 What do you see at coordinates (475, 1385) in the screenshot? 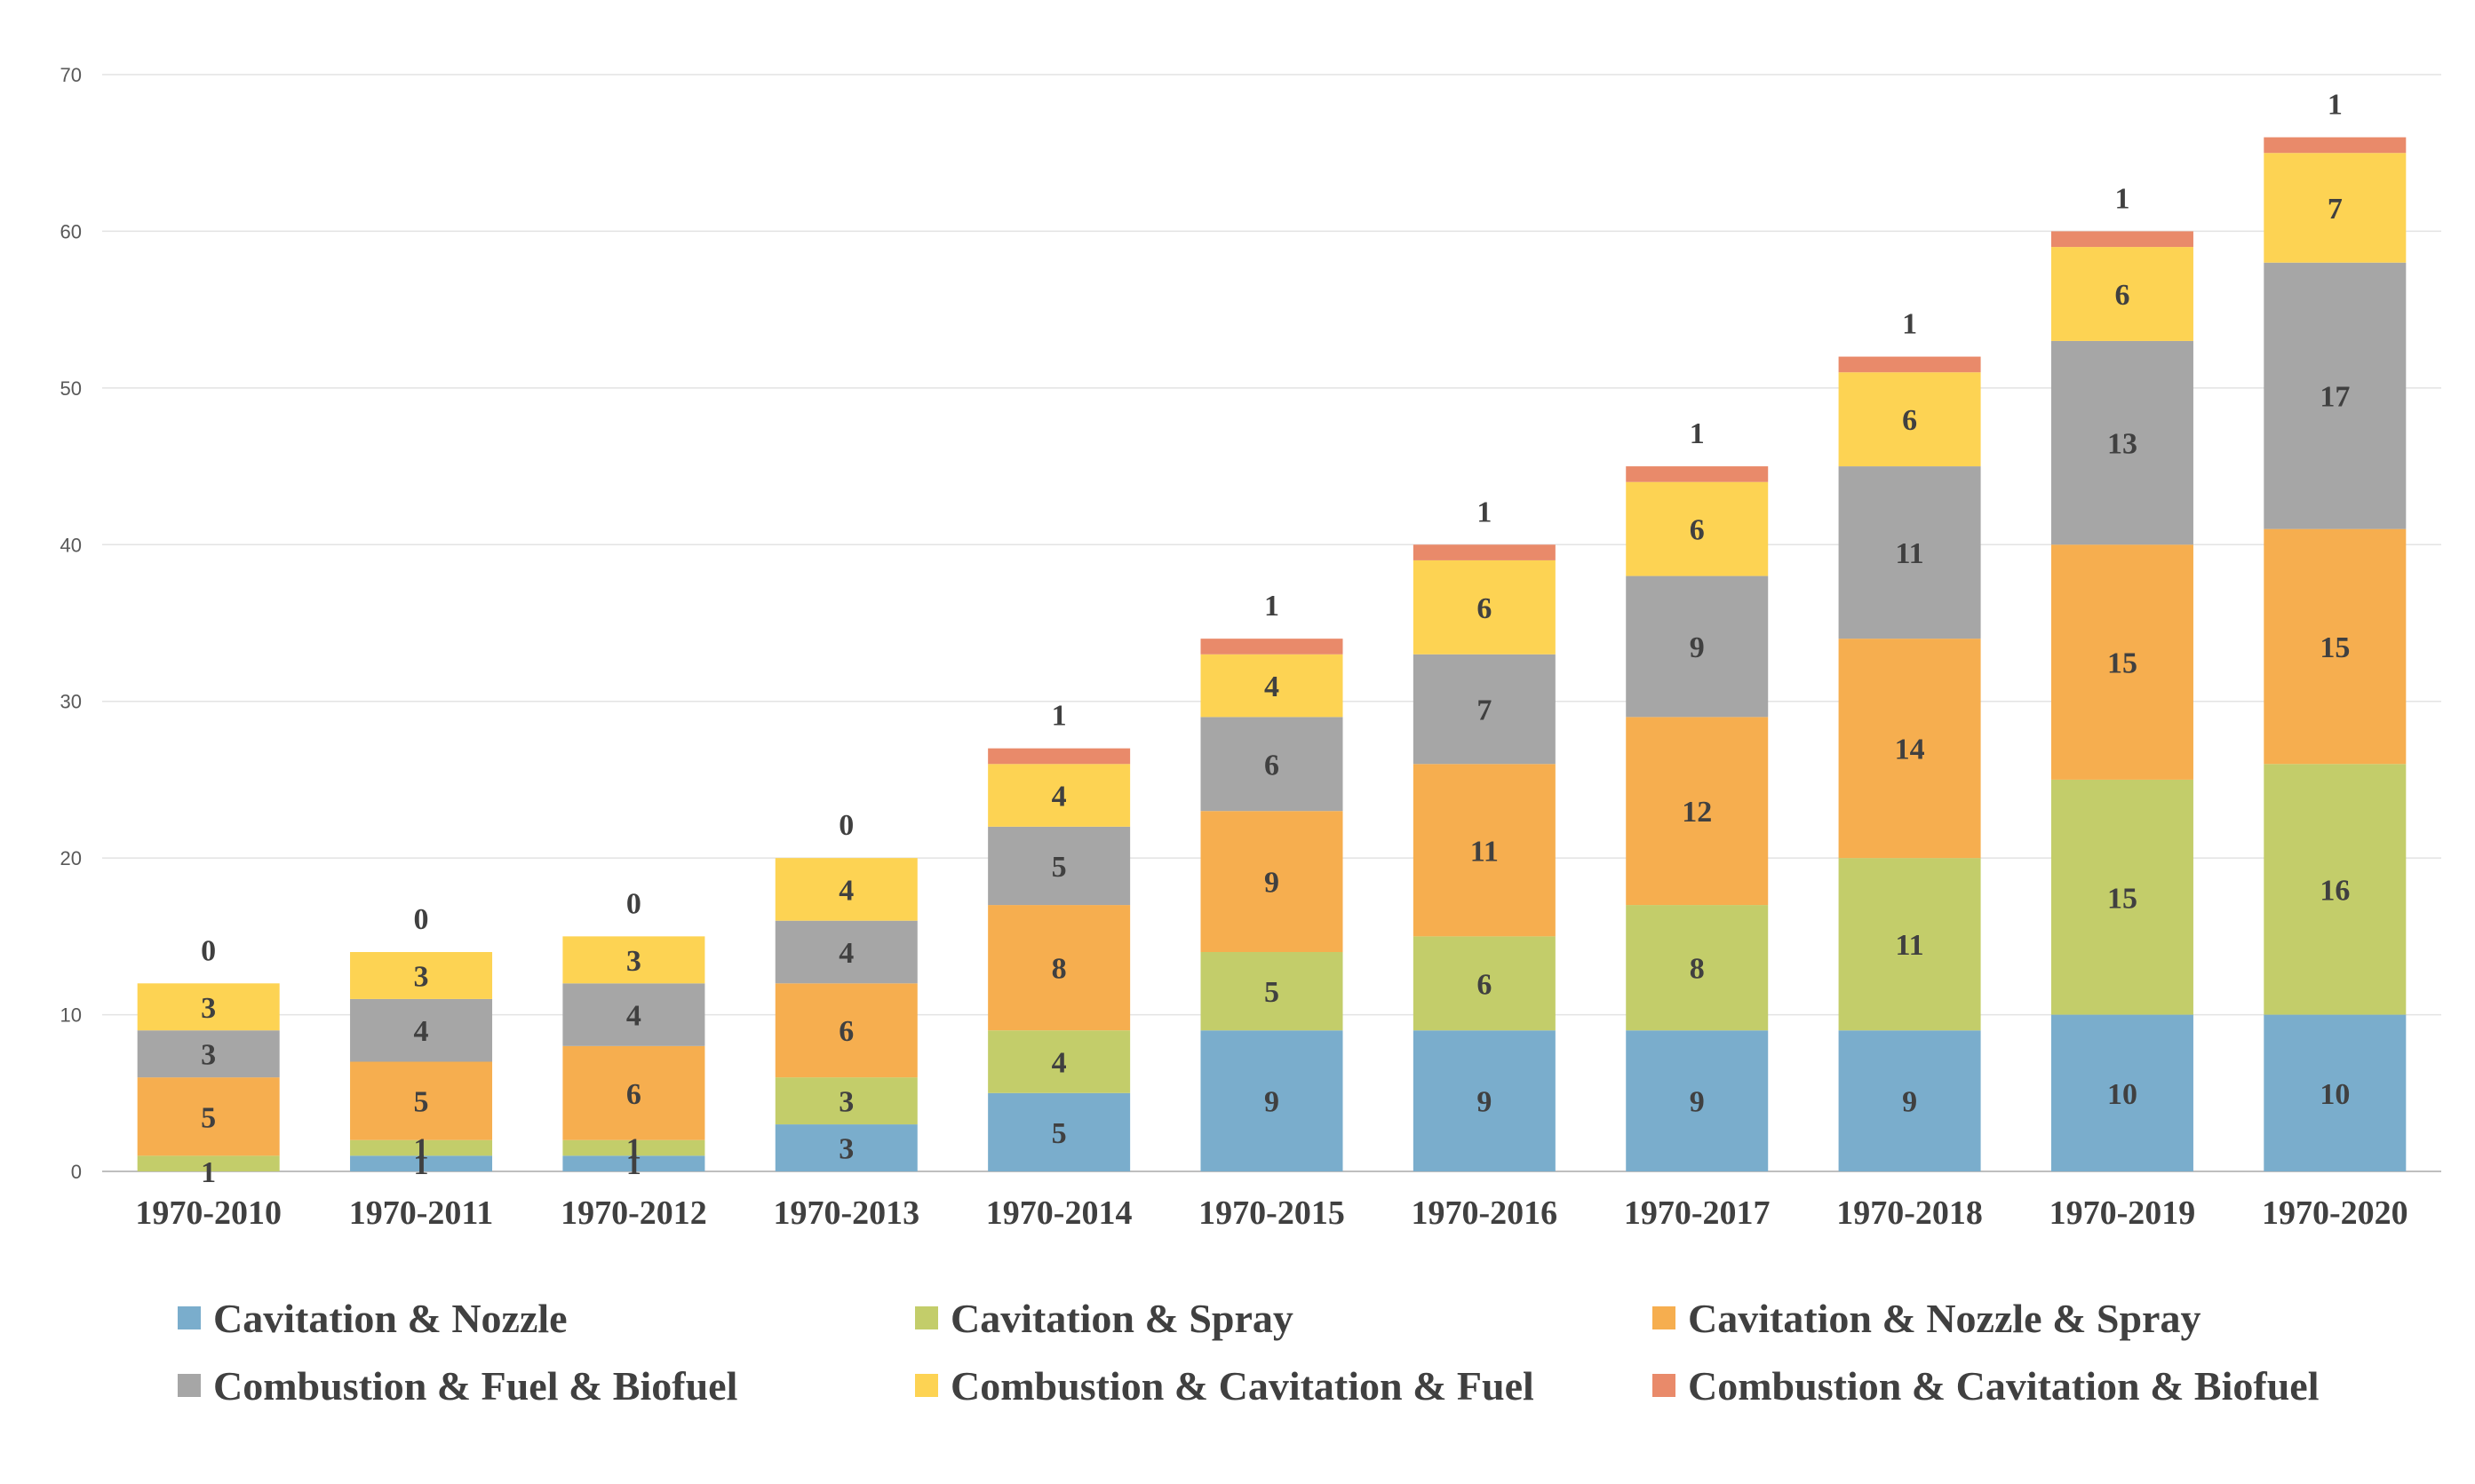
I see `legend-label: Combustion & Fuel & Biofuel` at bounding box center [475, 1385].